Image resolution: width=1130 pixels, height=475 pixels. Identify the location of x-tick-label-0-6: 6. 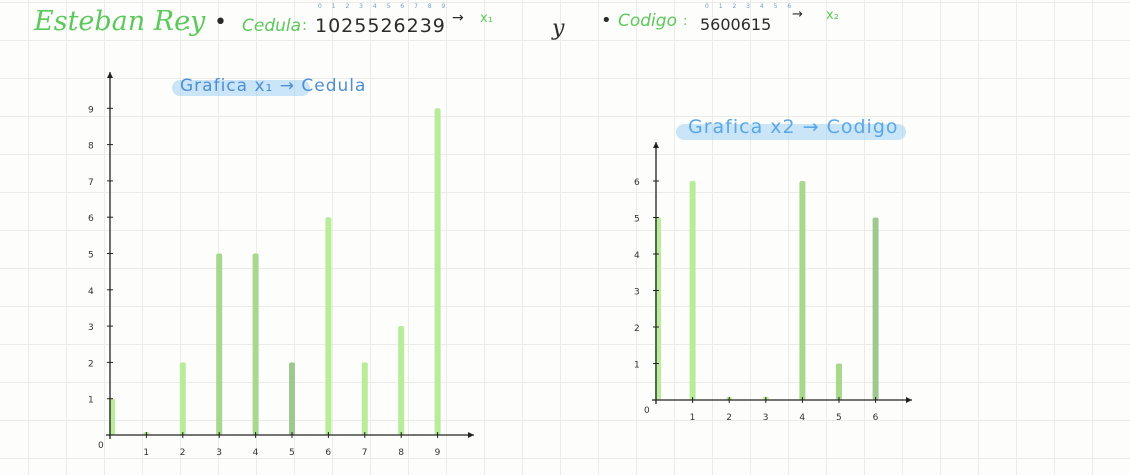
(328, 453).